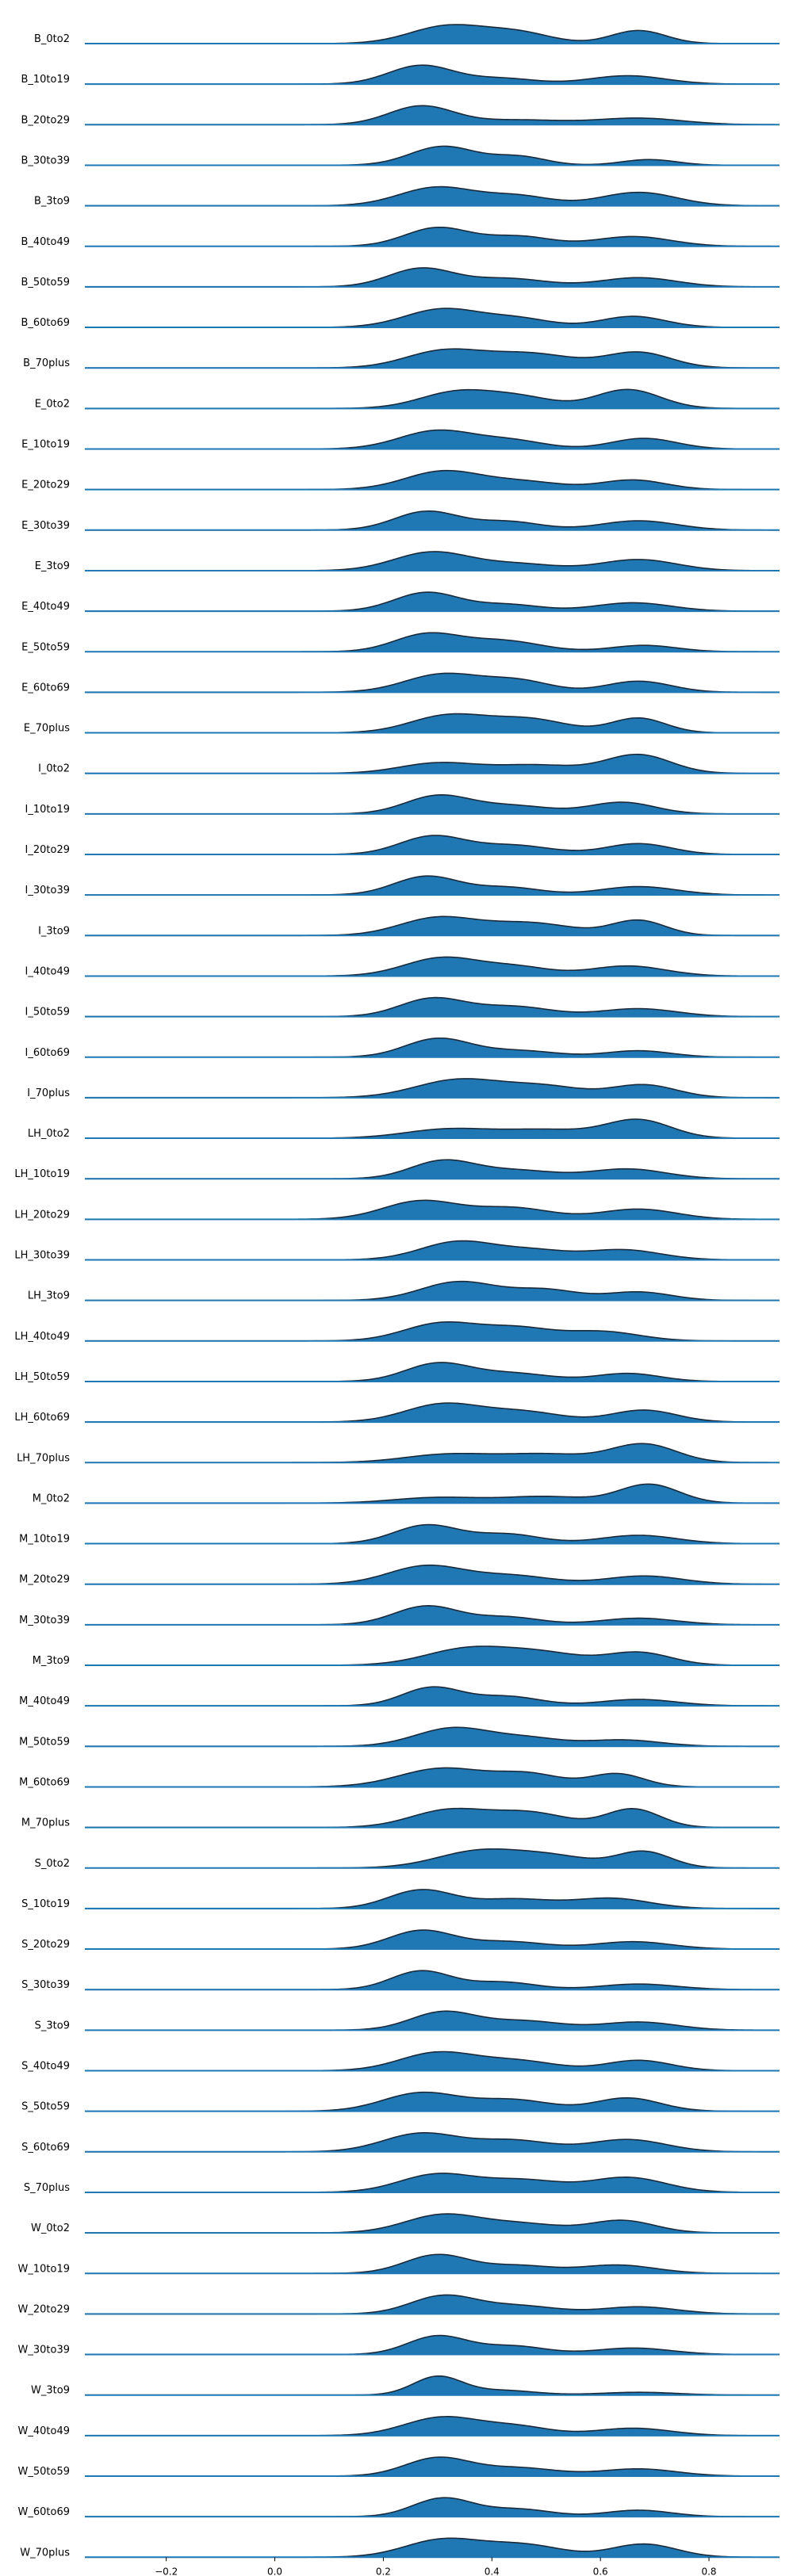 The image size is (793, 2576). I want to click on ridge-row: I_60to69, so click(403, 1048).